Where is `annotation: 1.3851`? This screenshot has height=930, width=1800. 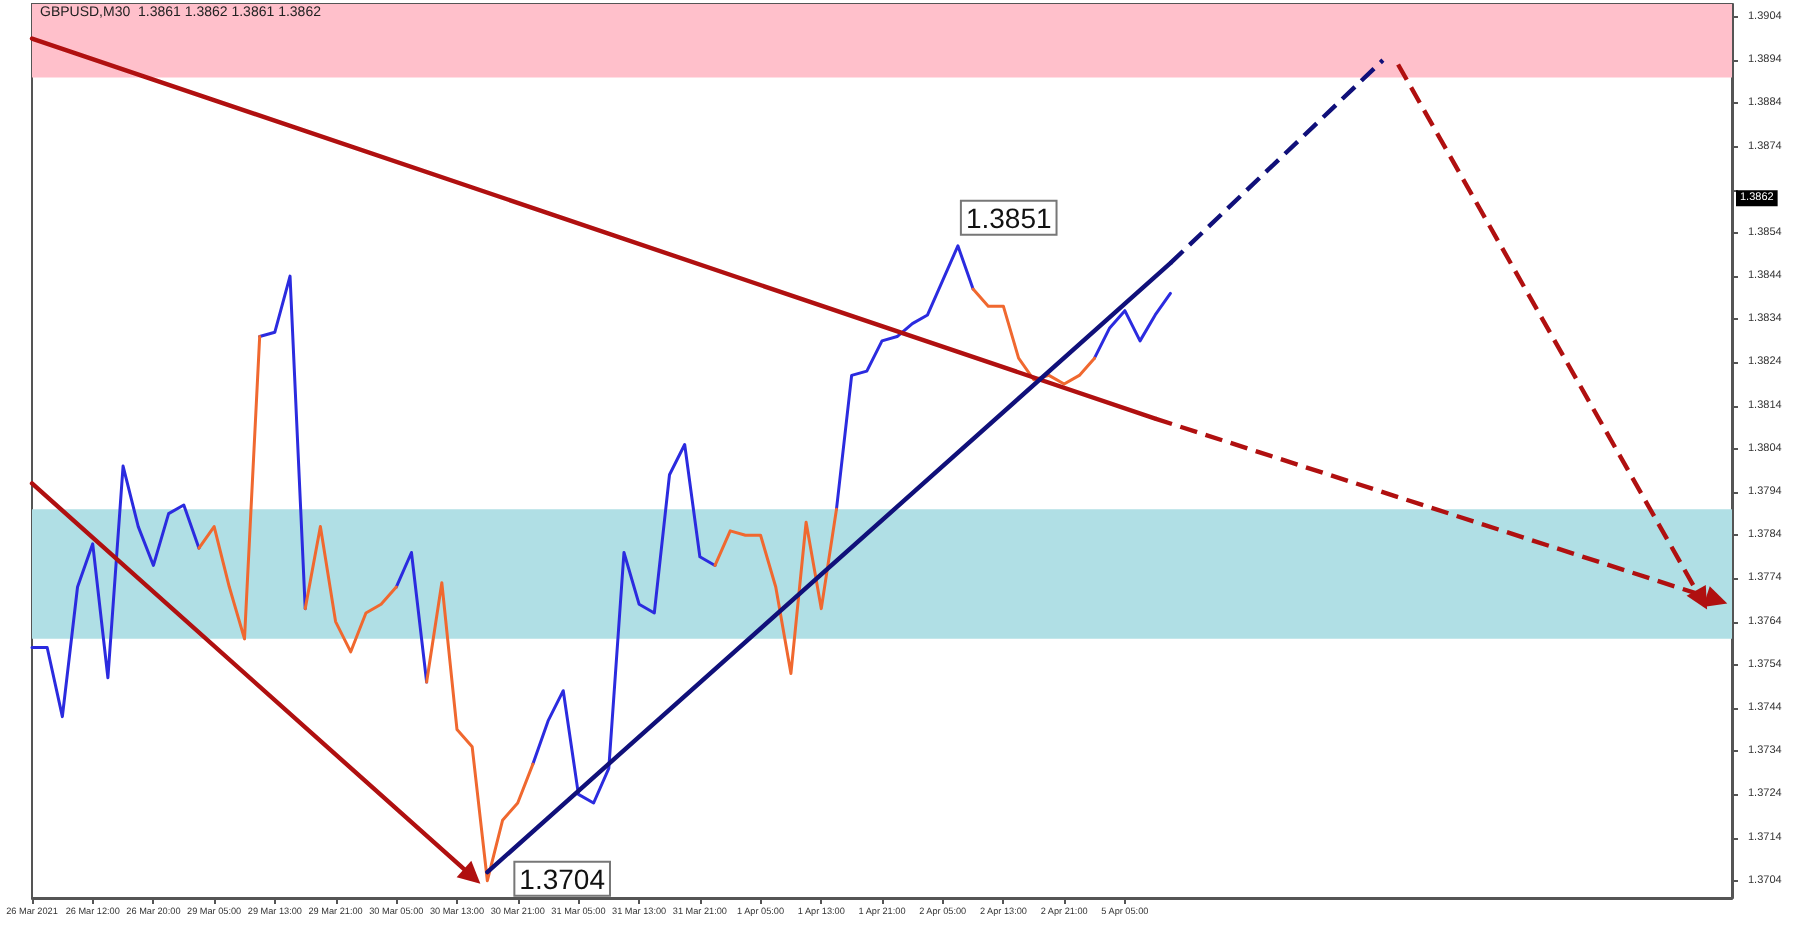 annotation: 1.3851 is located at coordinates (1008, 217).